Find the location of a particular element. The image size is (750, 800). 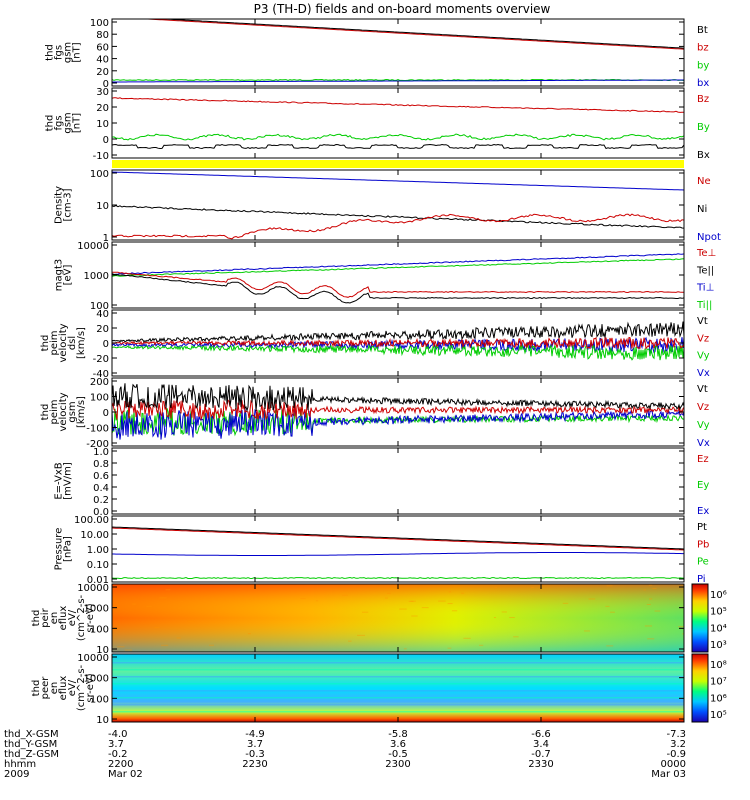

legend-Te||: Te|| is located at coordinates (705, 270).